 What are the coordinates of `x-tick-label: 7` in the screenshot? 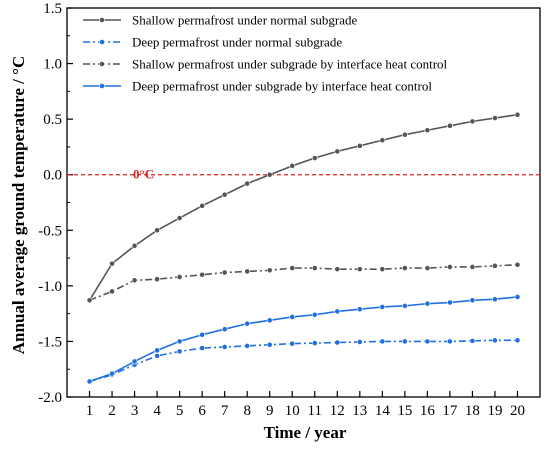 It's located at (225, 411).